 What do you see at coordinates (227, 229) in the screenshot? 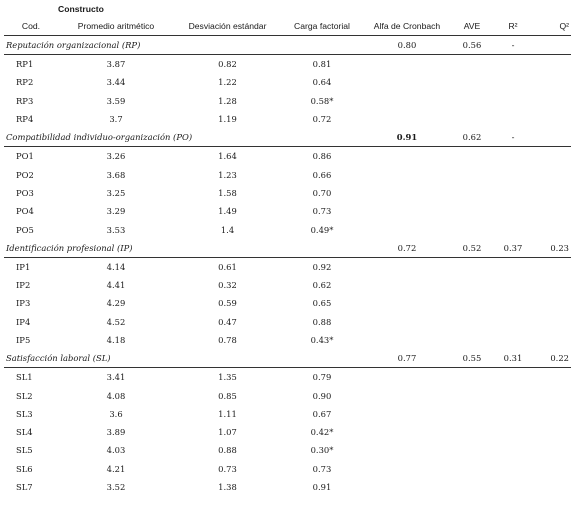
I see `item-sd: 1.4` at bounding box center [227, 229].